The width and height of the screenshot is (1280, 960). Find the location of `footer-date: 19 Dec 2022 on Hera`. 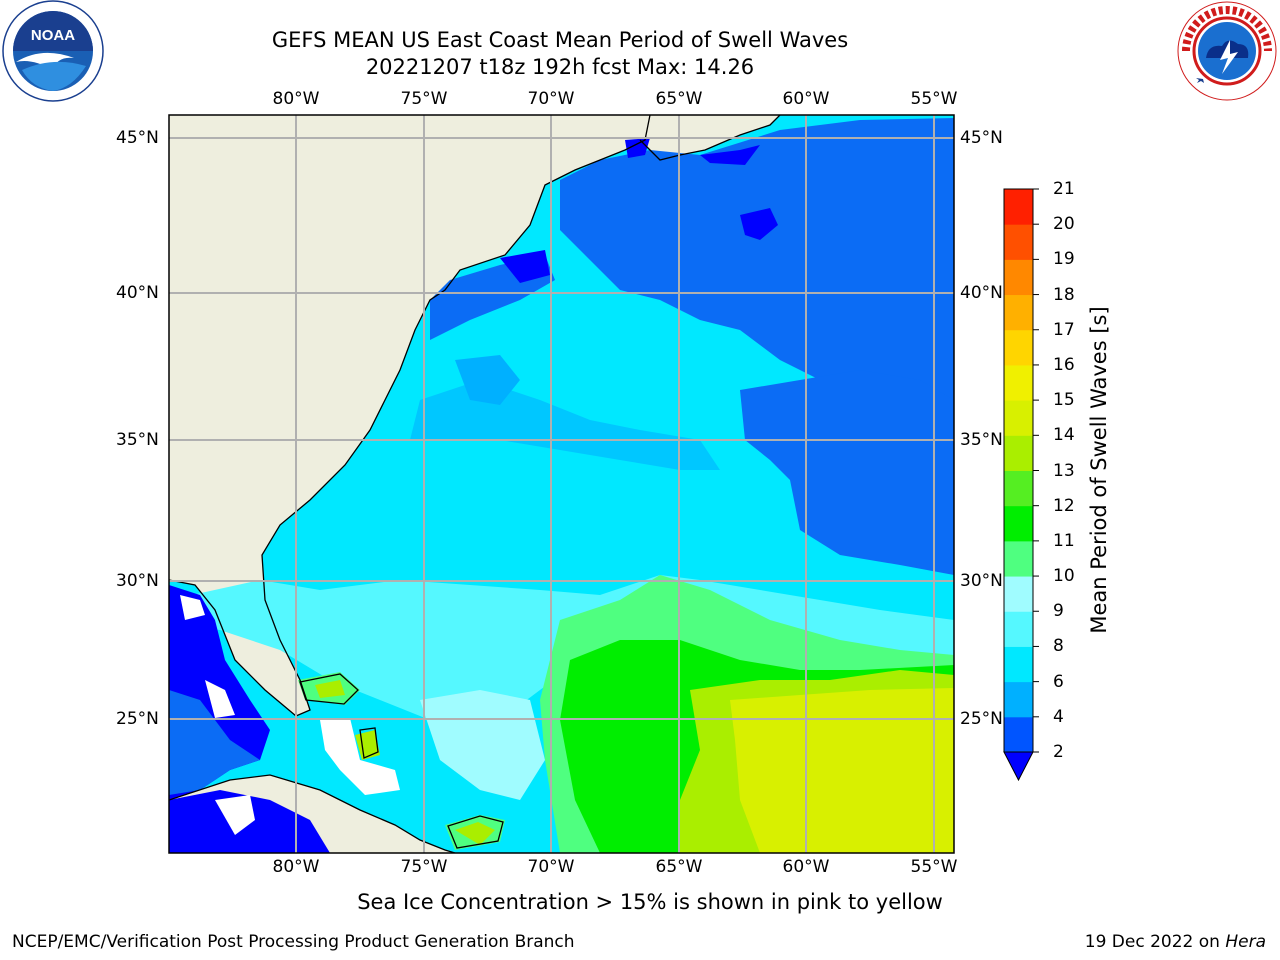

footer-date: 19 Dec 2022 on Hera is located at coordinates (1175, 942).